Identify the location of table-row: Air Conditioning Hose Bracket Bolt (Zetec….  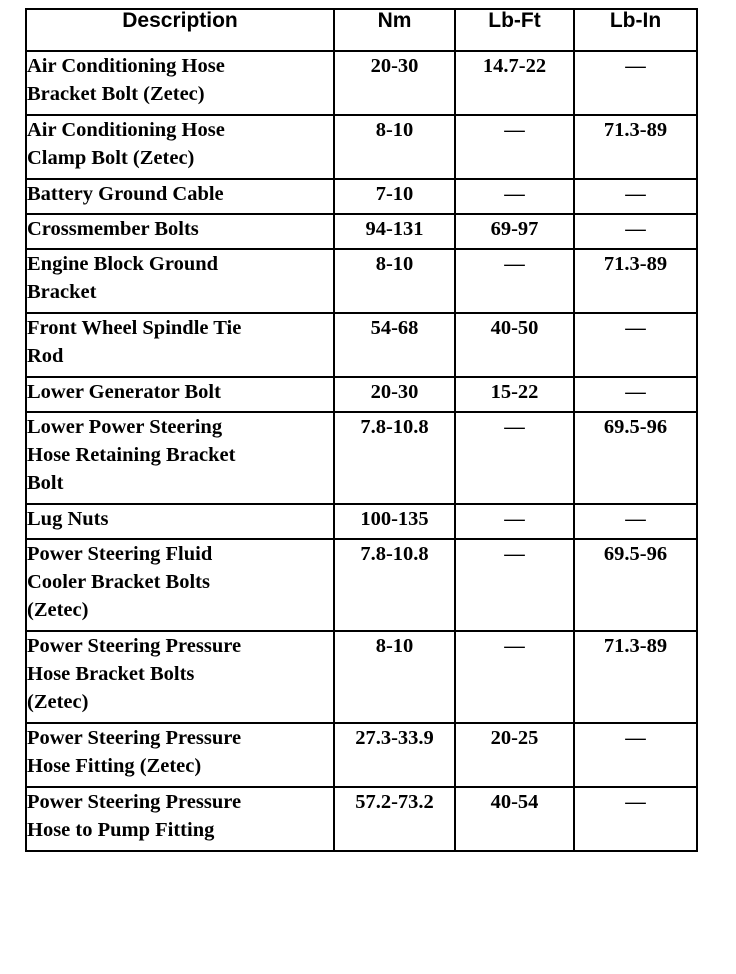
(361, 83).